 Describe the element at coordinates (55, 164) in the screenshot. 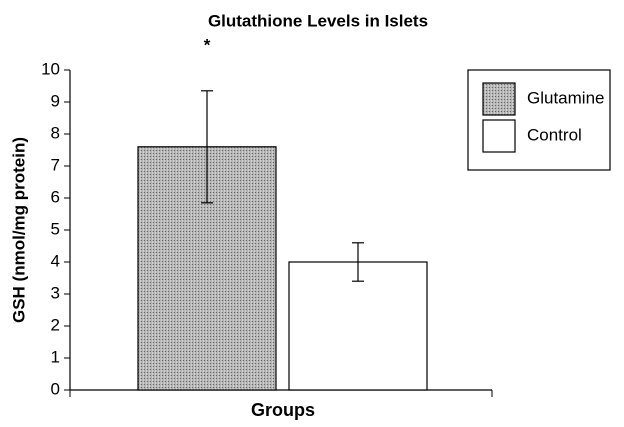

I see `y-tick-label: 7` at that location.